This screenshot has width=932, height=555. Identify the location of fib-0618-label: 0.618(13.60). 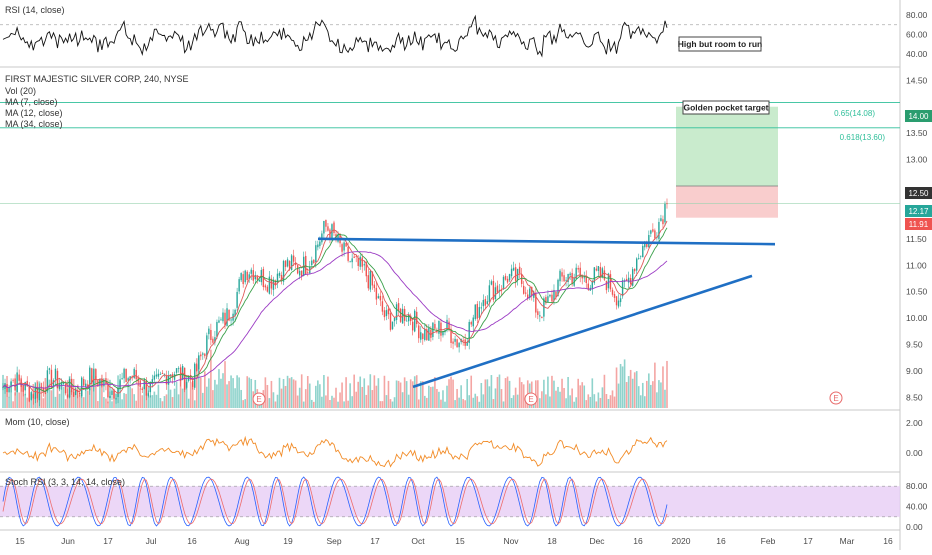
(863, 137).